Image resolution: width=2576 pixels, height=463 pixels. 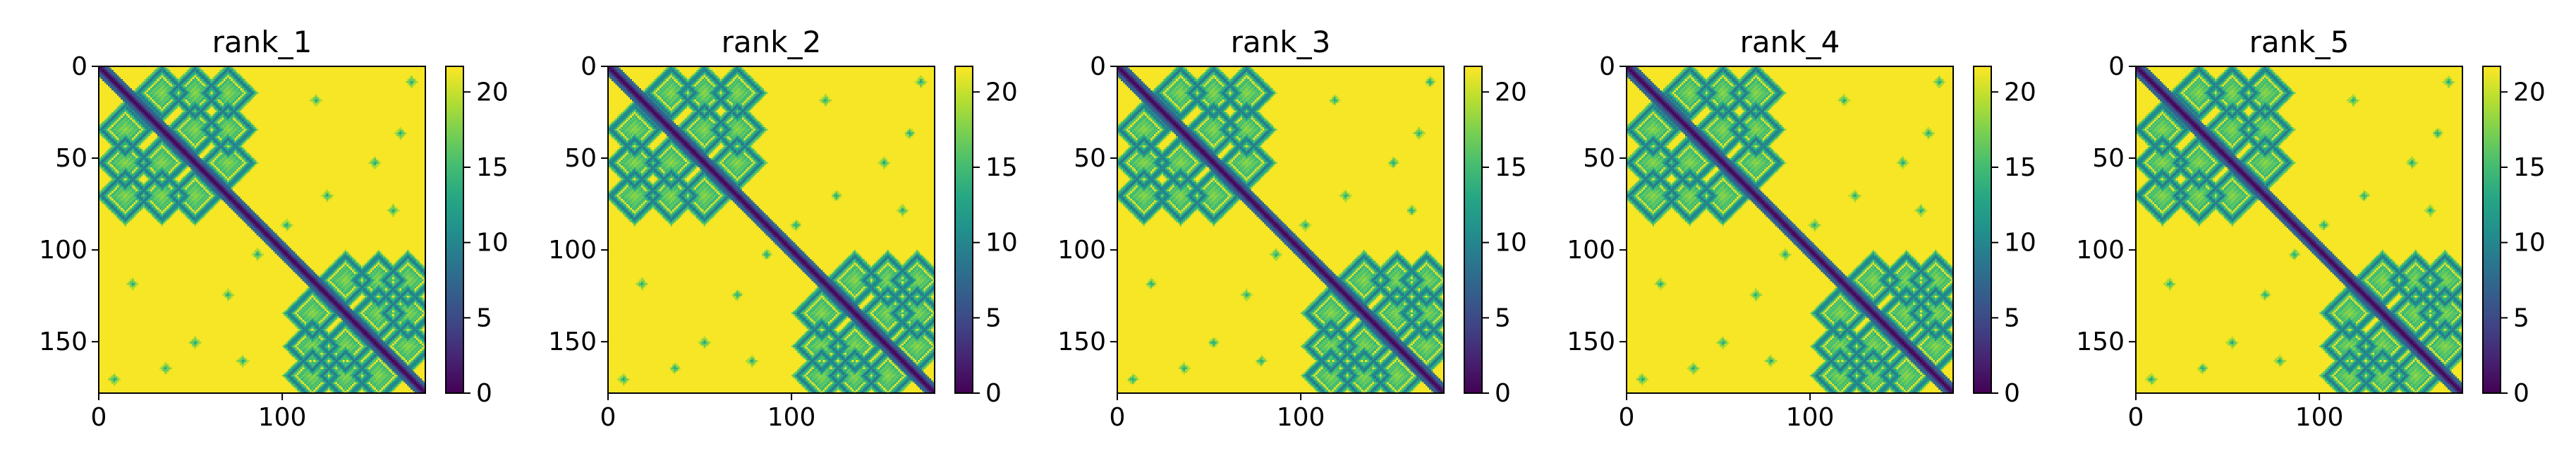 I want to click on panel-title: rank_5, so click(x=2299, y=42).